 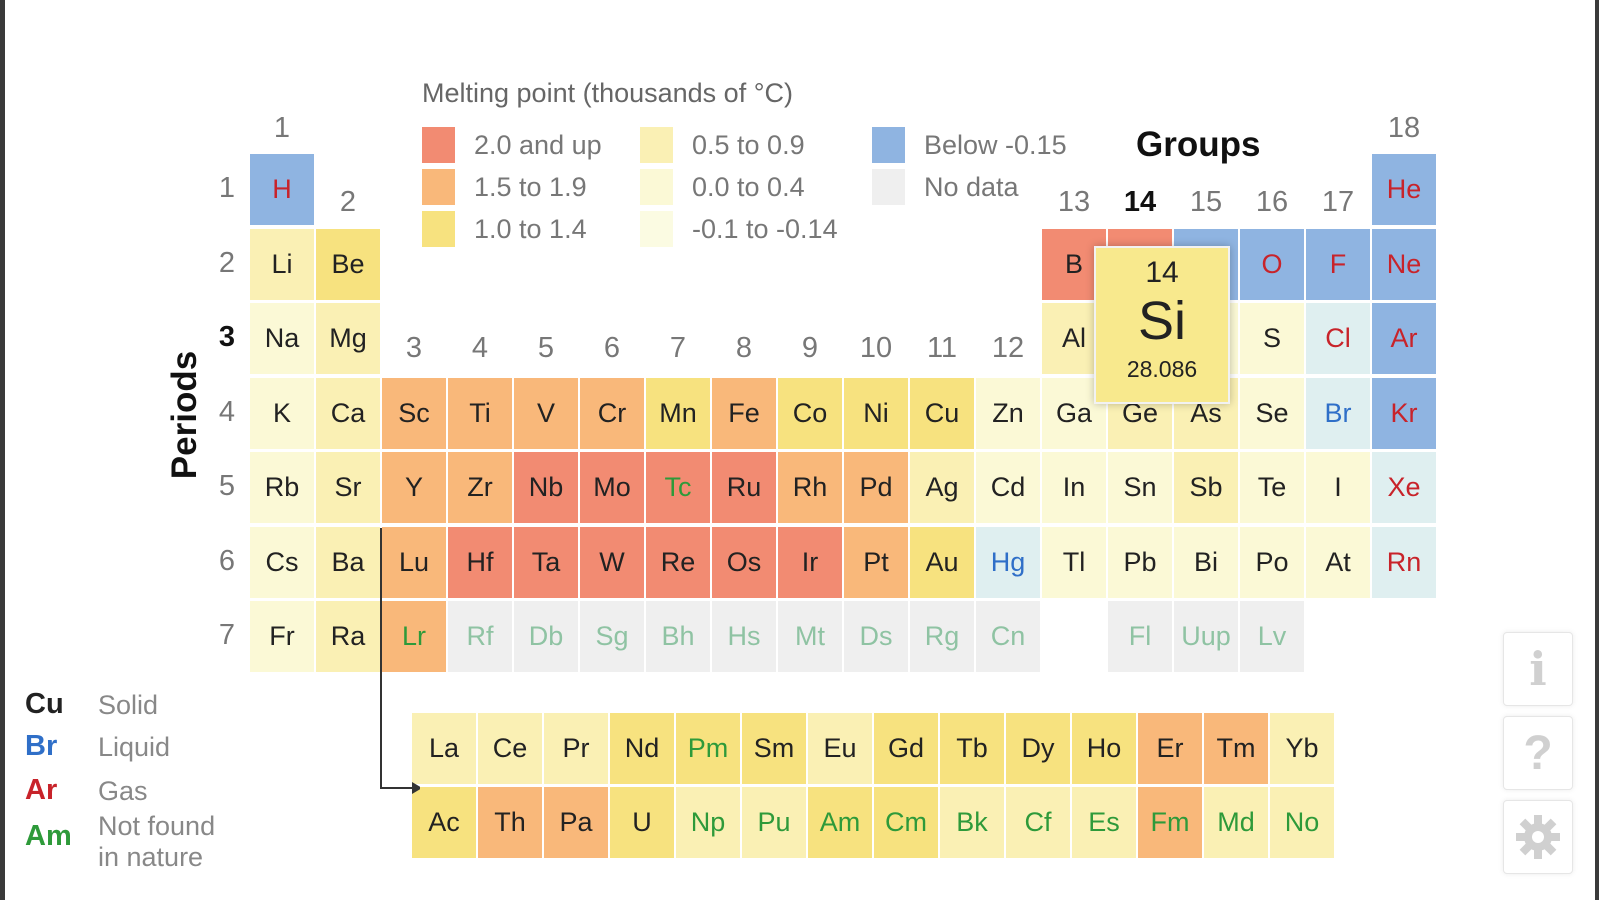 What do you see at coordinates (1140, 202) in the screenshot?
I see `group-label-14: 14` at bounding box center [1140, 202].